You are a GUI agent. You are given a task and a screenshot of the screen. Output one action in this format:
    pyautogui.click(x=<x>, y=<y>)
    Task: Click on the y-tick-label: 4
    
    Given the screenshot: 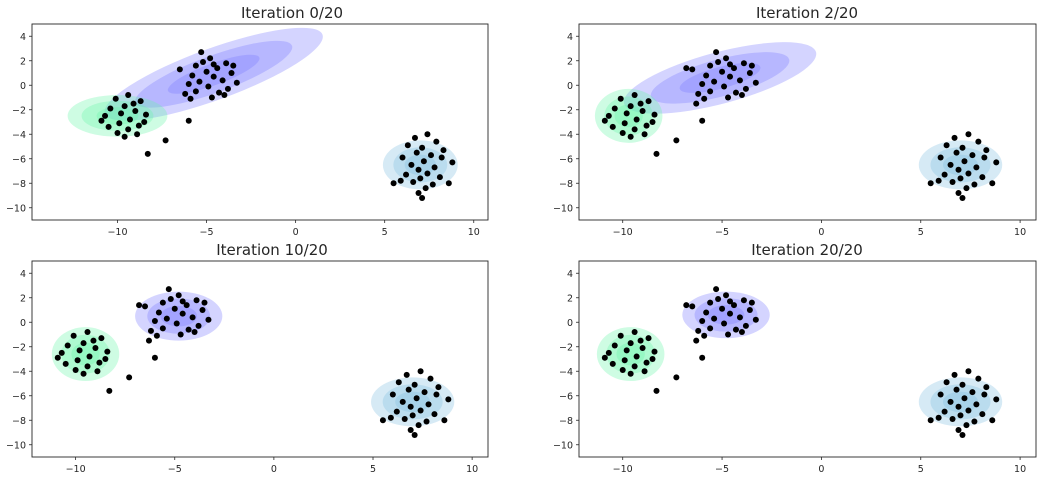 What is the action you would take?
    pyautogui.click(x=570, y=37)
    